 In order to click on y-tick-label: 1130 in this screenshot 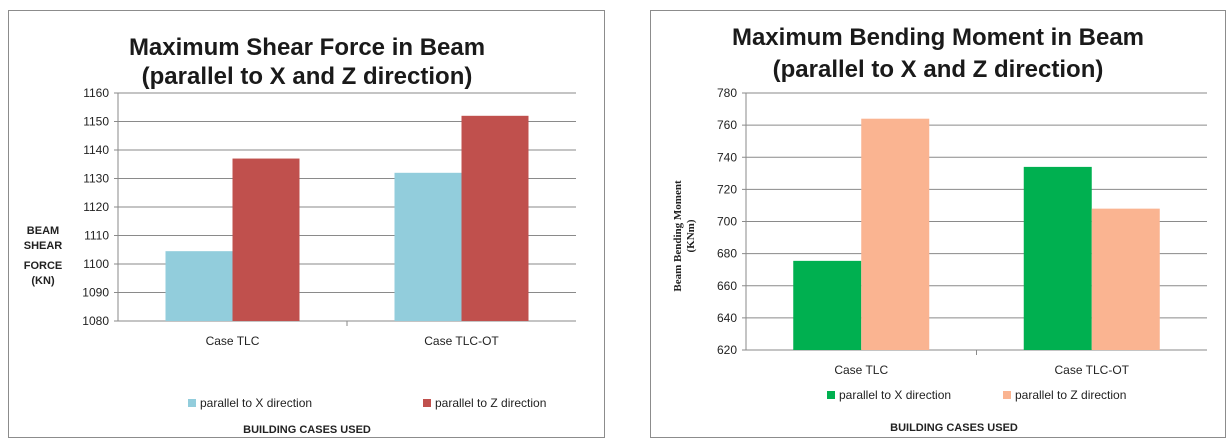, I will do `click(96, 179)`.